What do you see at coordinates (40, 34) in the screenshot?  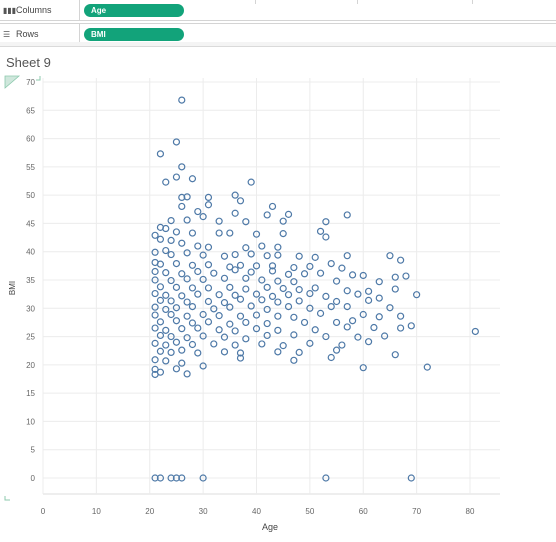 I see `rows-shelf-label: ☰ Rows` at bounding box center [40, 34].